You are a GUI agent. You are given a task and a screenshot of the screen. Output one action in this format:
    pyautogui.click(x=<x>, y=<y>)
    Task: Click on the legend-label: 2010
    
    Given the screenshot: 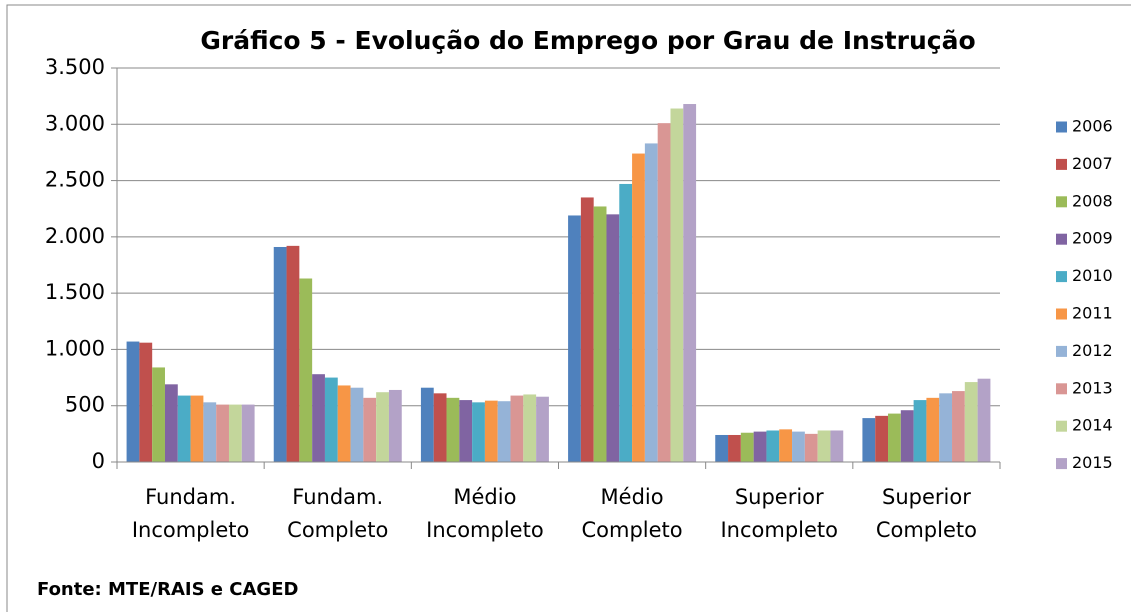 What is the action you would take?
    pyautogui.click(x=1092, y=275)
    